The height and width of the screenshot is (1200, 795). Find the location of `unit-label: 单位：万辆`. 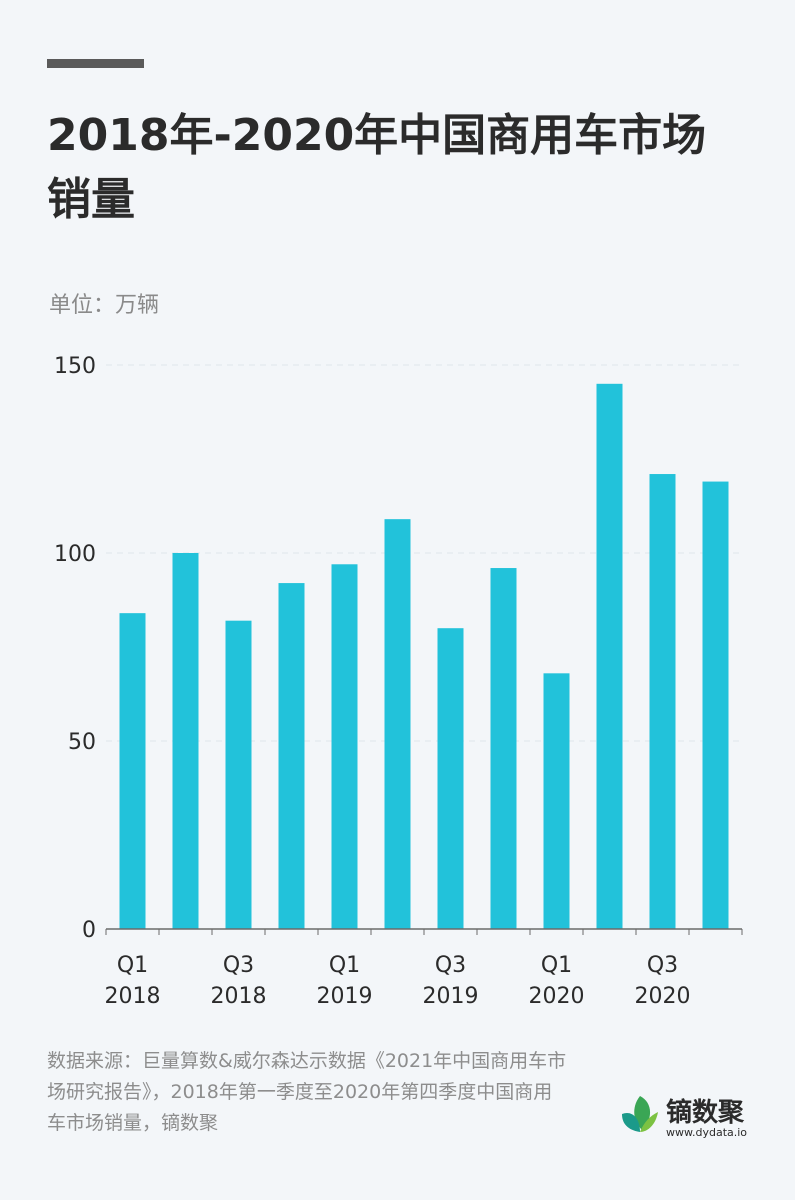

unit-label: 单位：万辆 is located at coordinates (104, 305).